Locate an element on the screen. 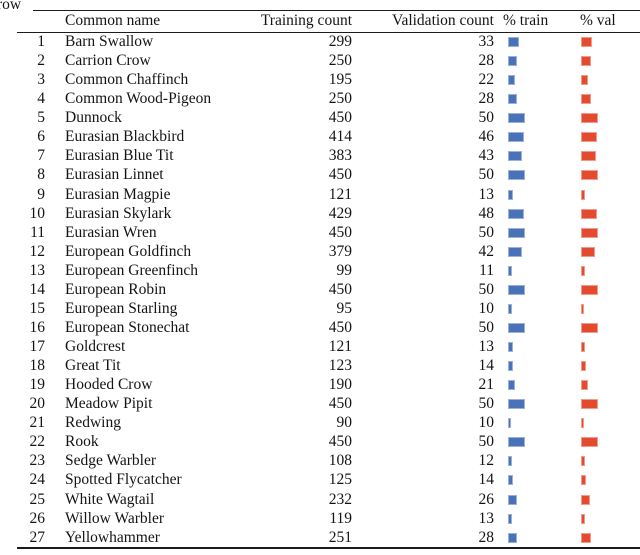 The width and height of the screenshot is (640, 555). training-count-cell: 299 is located at coordinates (340, 42).